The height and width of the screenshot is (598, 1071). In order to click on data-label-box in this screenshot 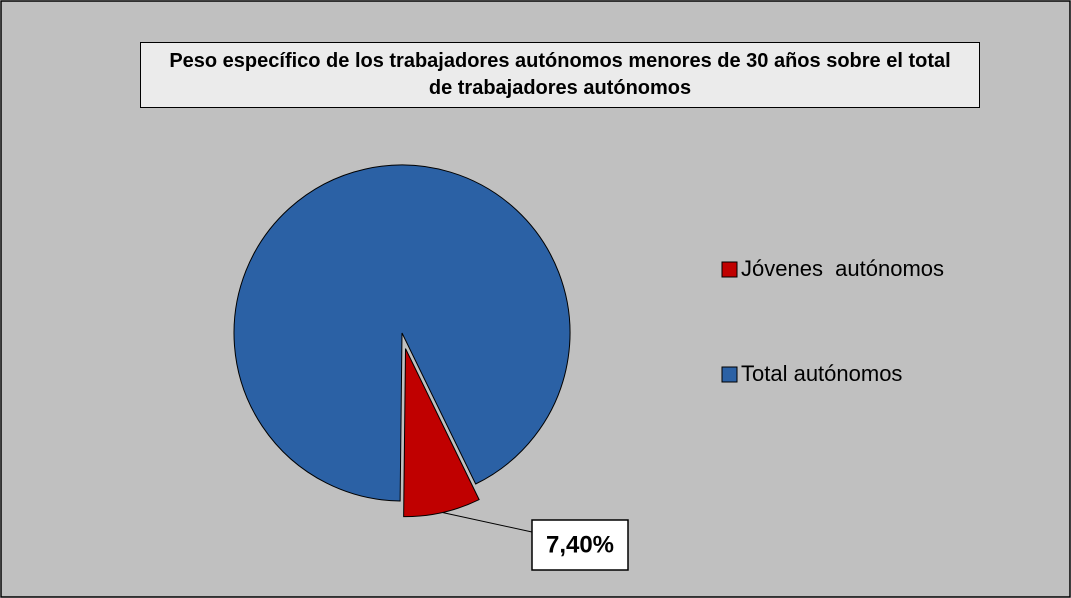, I will do `click(580, 545)`.